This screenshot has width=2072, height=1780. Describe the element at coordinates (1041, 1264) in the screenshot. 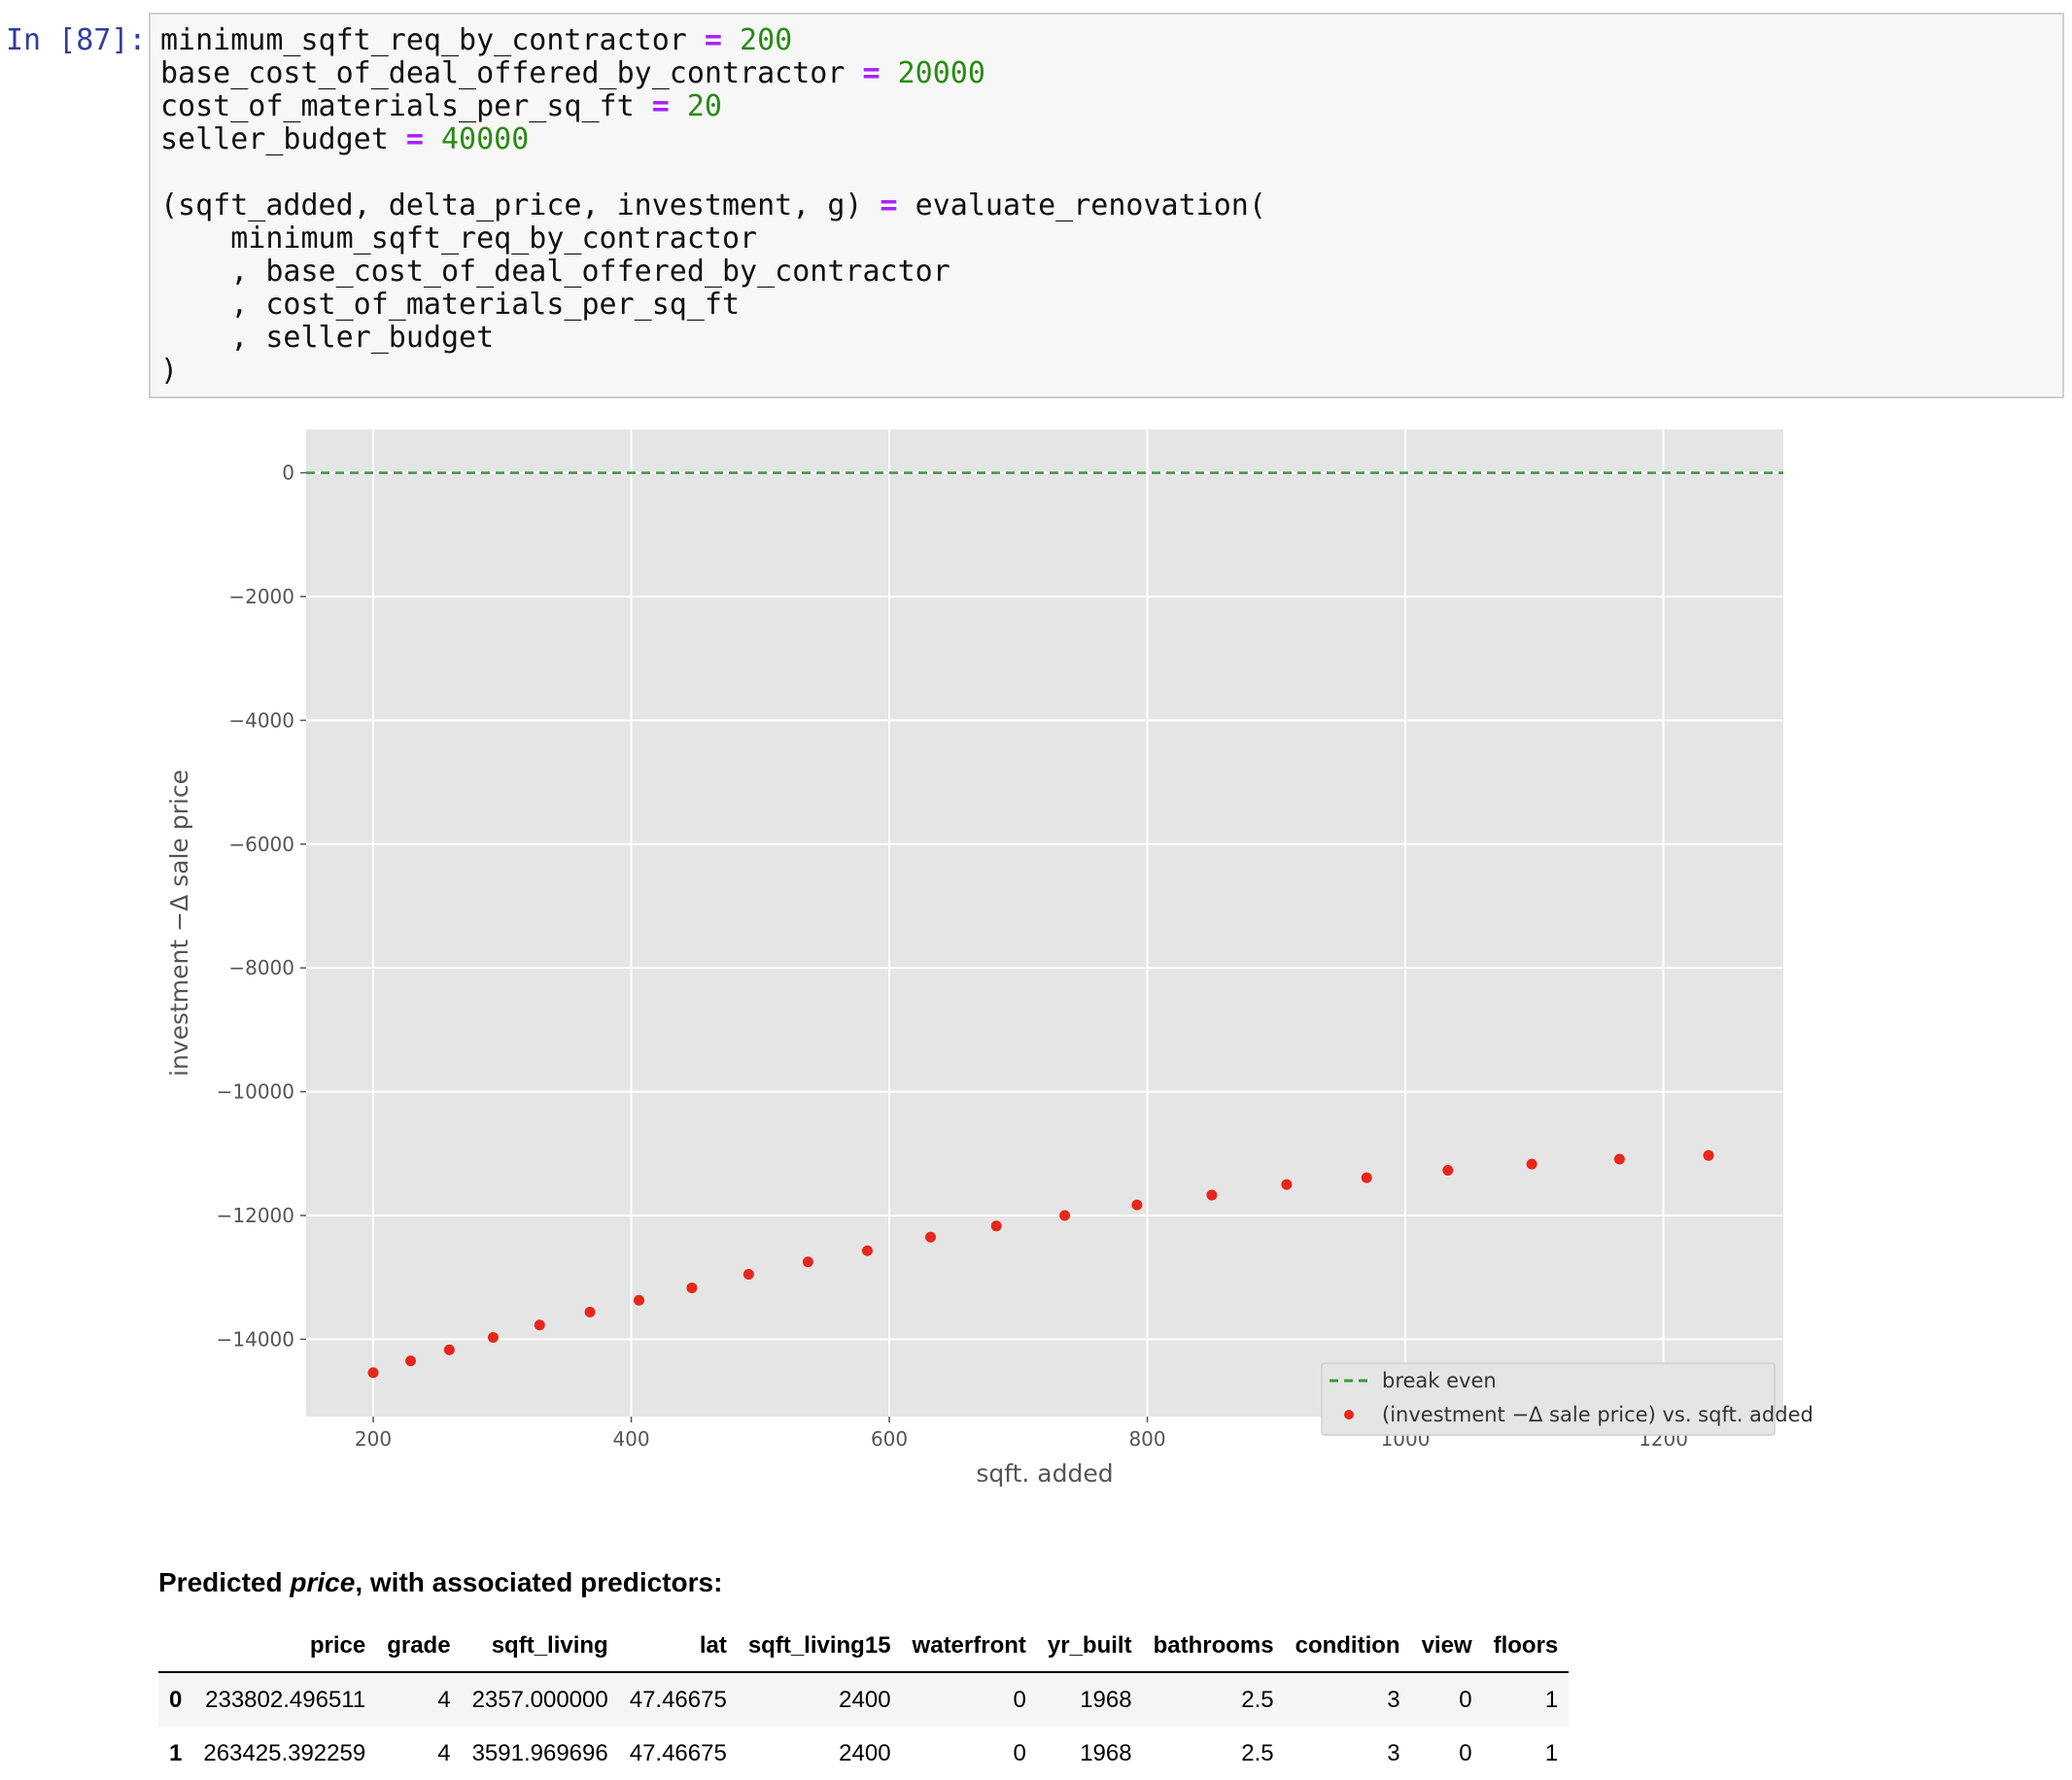

I see `data-points` at that location.